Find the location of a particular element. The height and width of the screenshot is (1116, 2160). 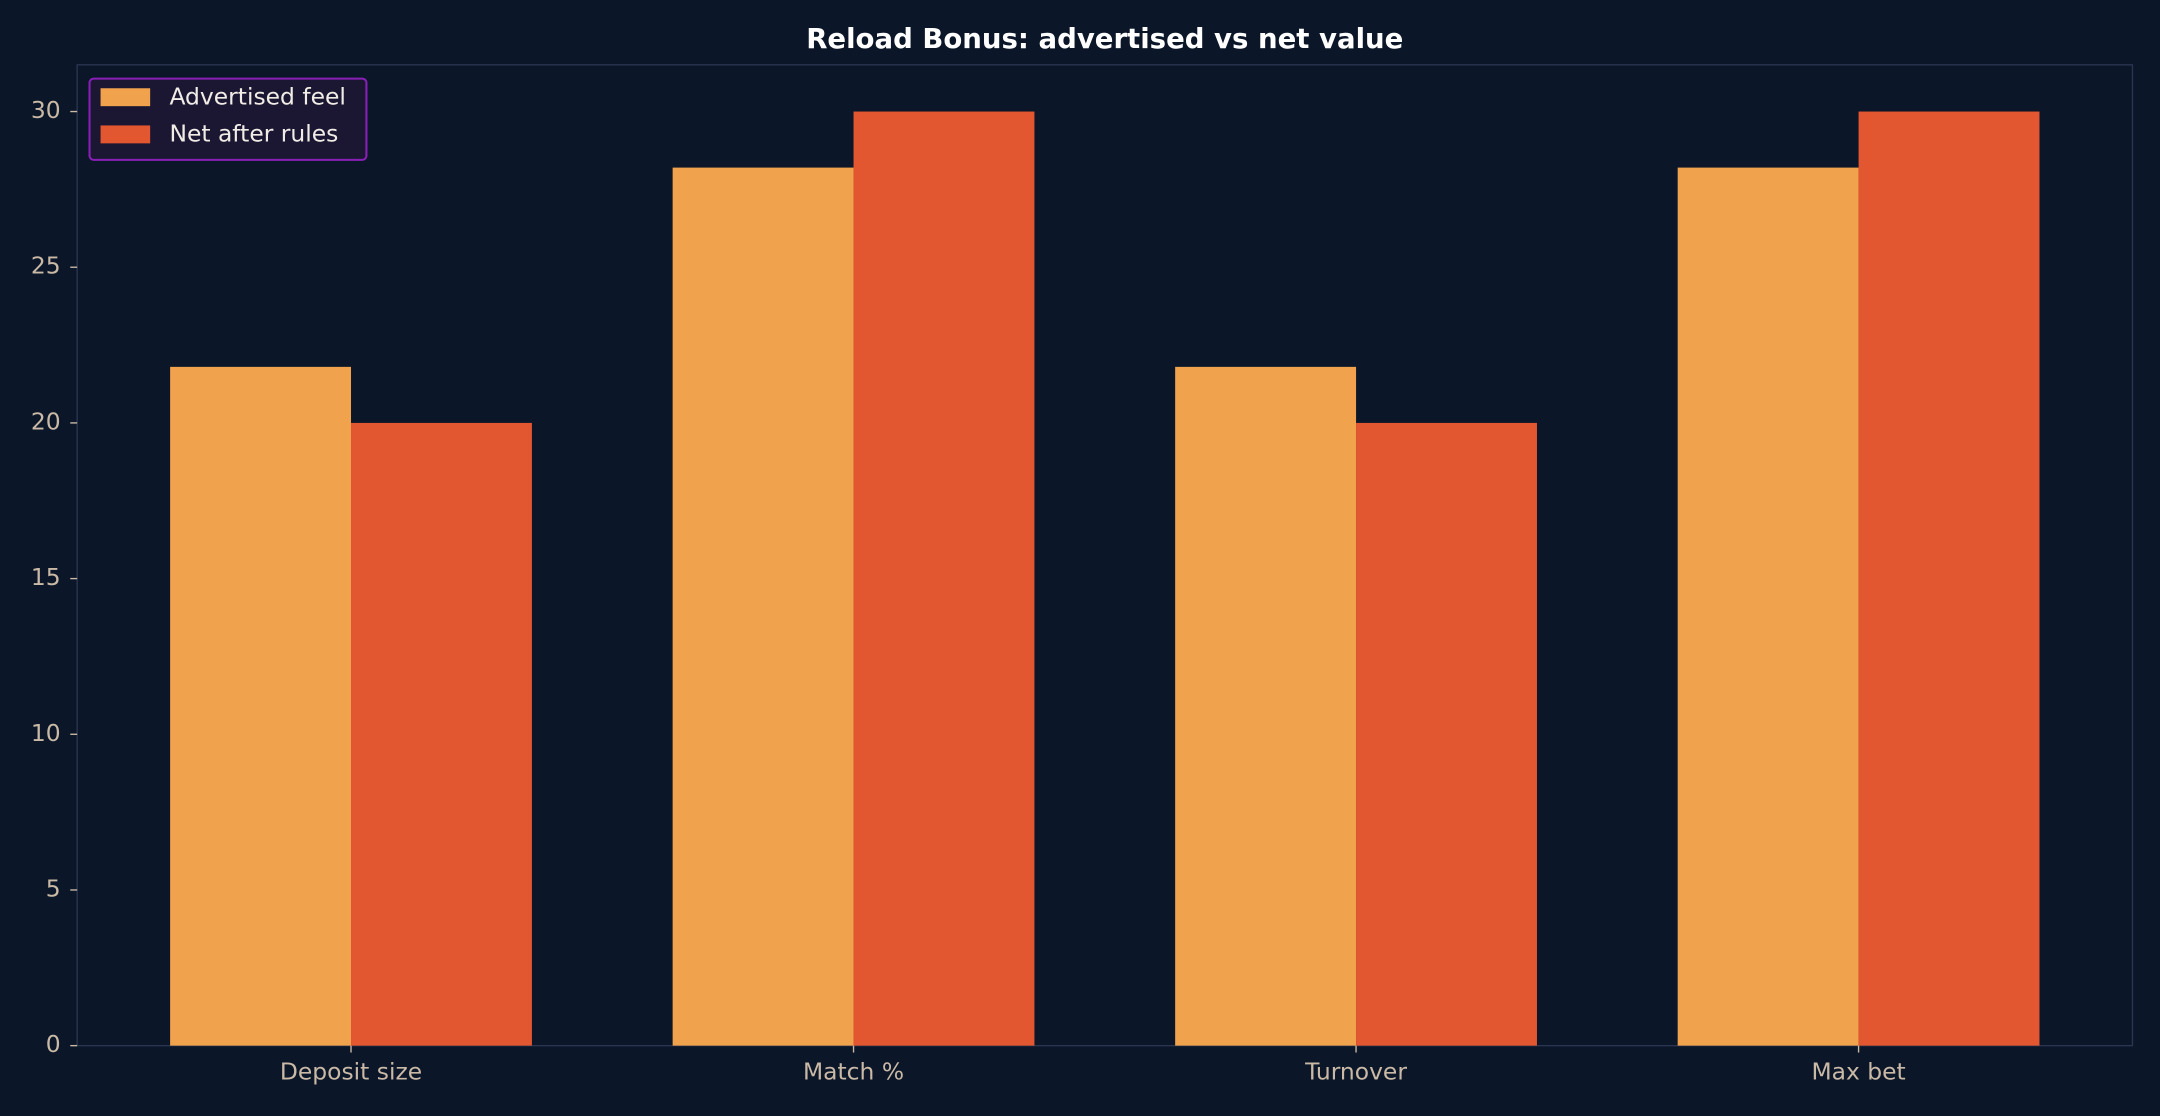

legend: Advertised feel Net after rules is located at coordinates (228, 119).